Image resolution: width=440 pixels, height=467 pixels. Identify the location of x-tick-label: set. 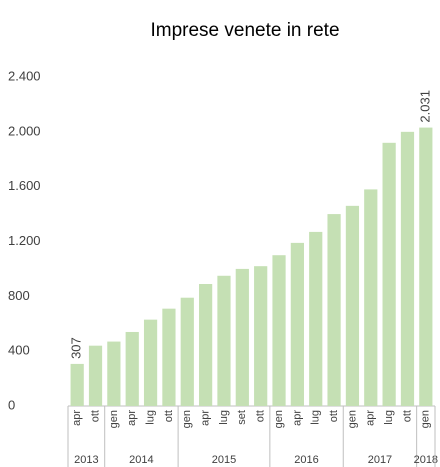
(242, 417).